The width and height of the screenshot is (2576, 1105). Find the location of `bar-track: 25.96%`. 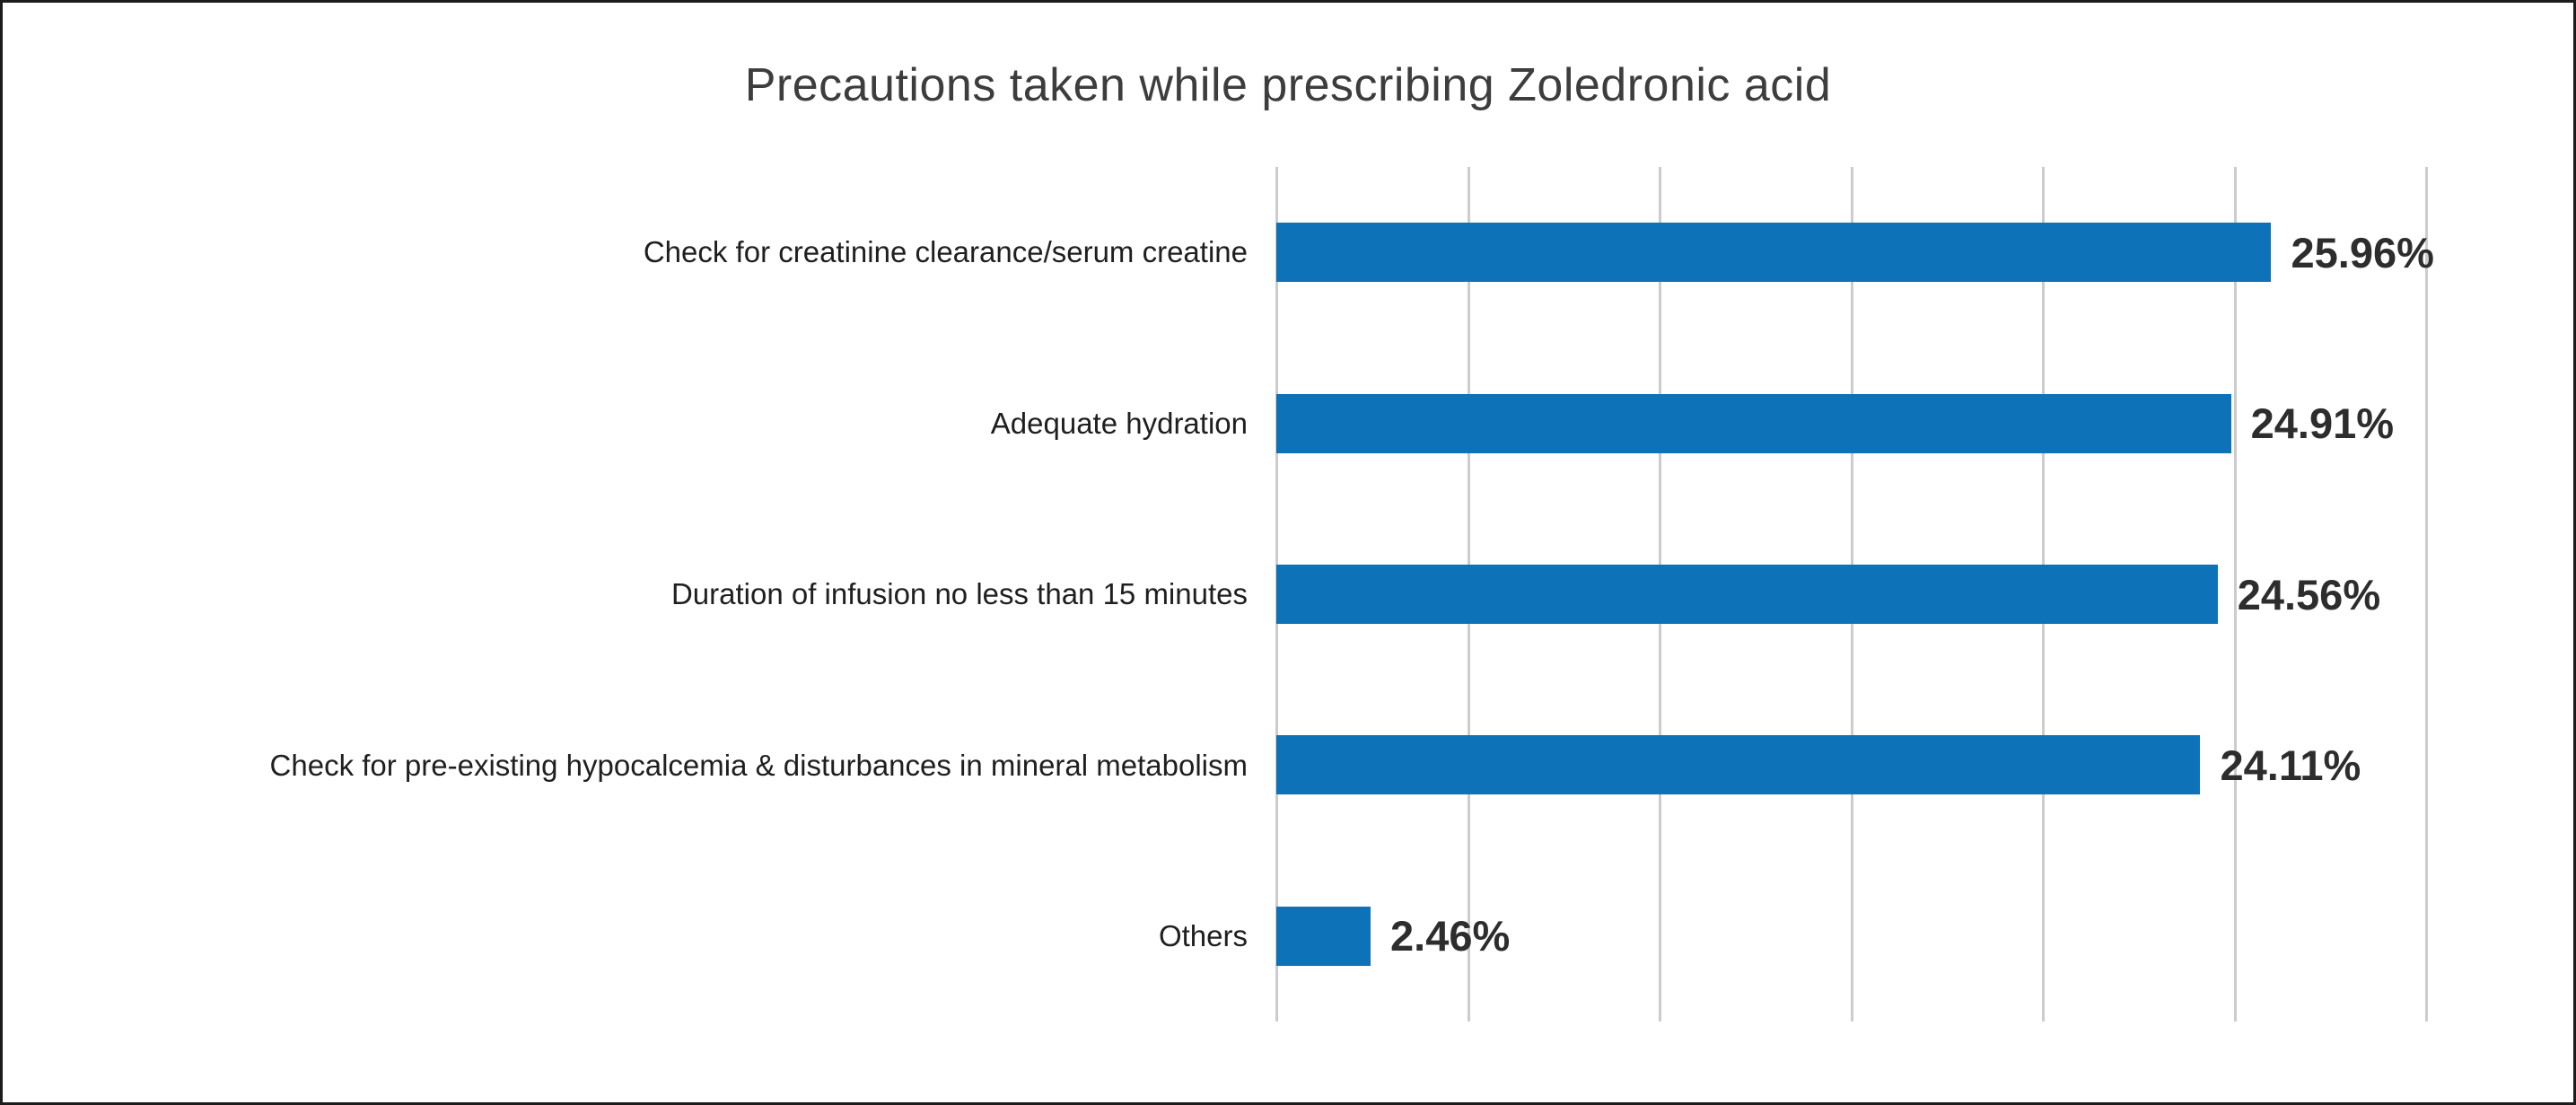

bar-track: 25.96% is located at coordinates (1855, 253).